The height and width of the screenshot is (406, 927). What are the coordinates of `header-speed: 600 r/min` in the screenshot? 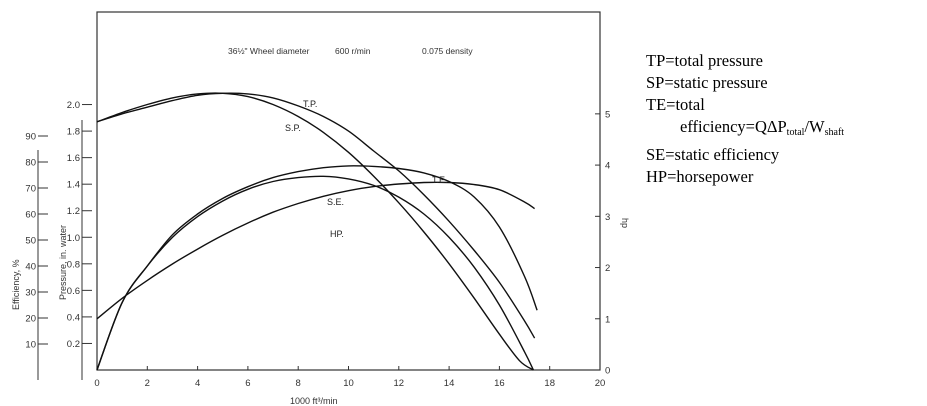 It's located at (353, 51).